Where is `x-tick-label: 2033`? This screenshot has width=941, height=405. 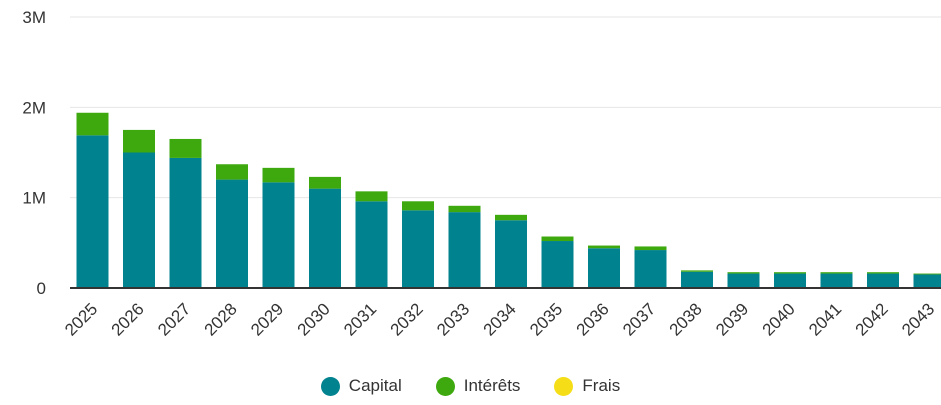 x-tick-label: 2033 is located at coordinates (453, 319).